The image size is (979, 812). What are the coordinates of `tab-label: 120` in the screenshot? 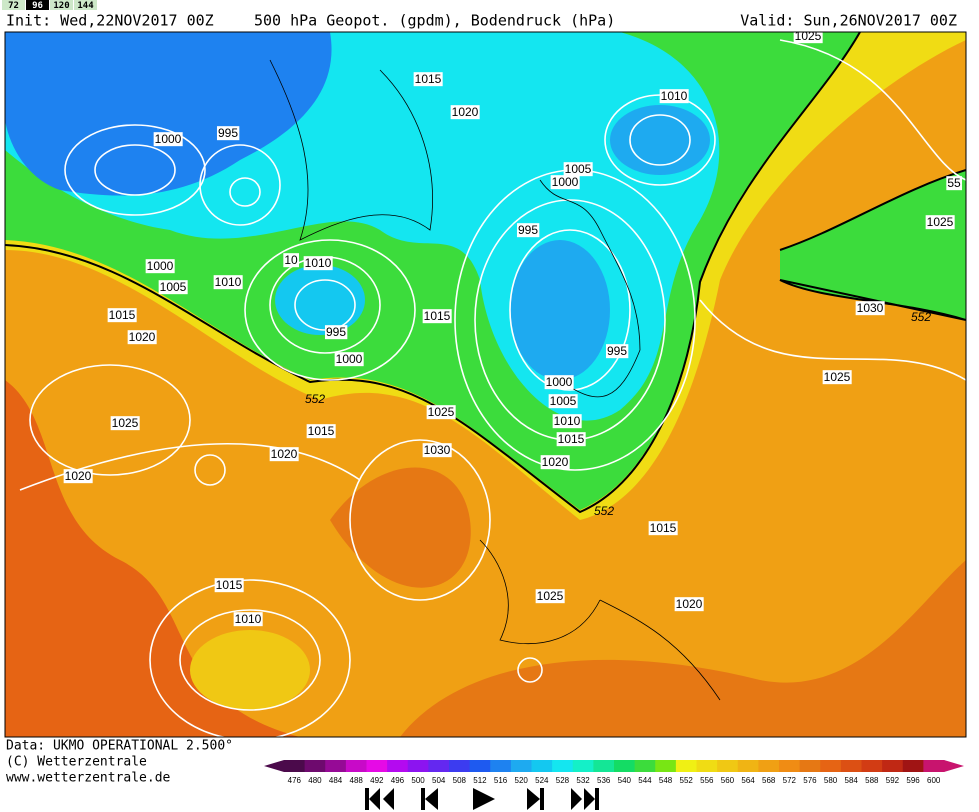 It's located at (61, 6).